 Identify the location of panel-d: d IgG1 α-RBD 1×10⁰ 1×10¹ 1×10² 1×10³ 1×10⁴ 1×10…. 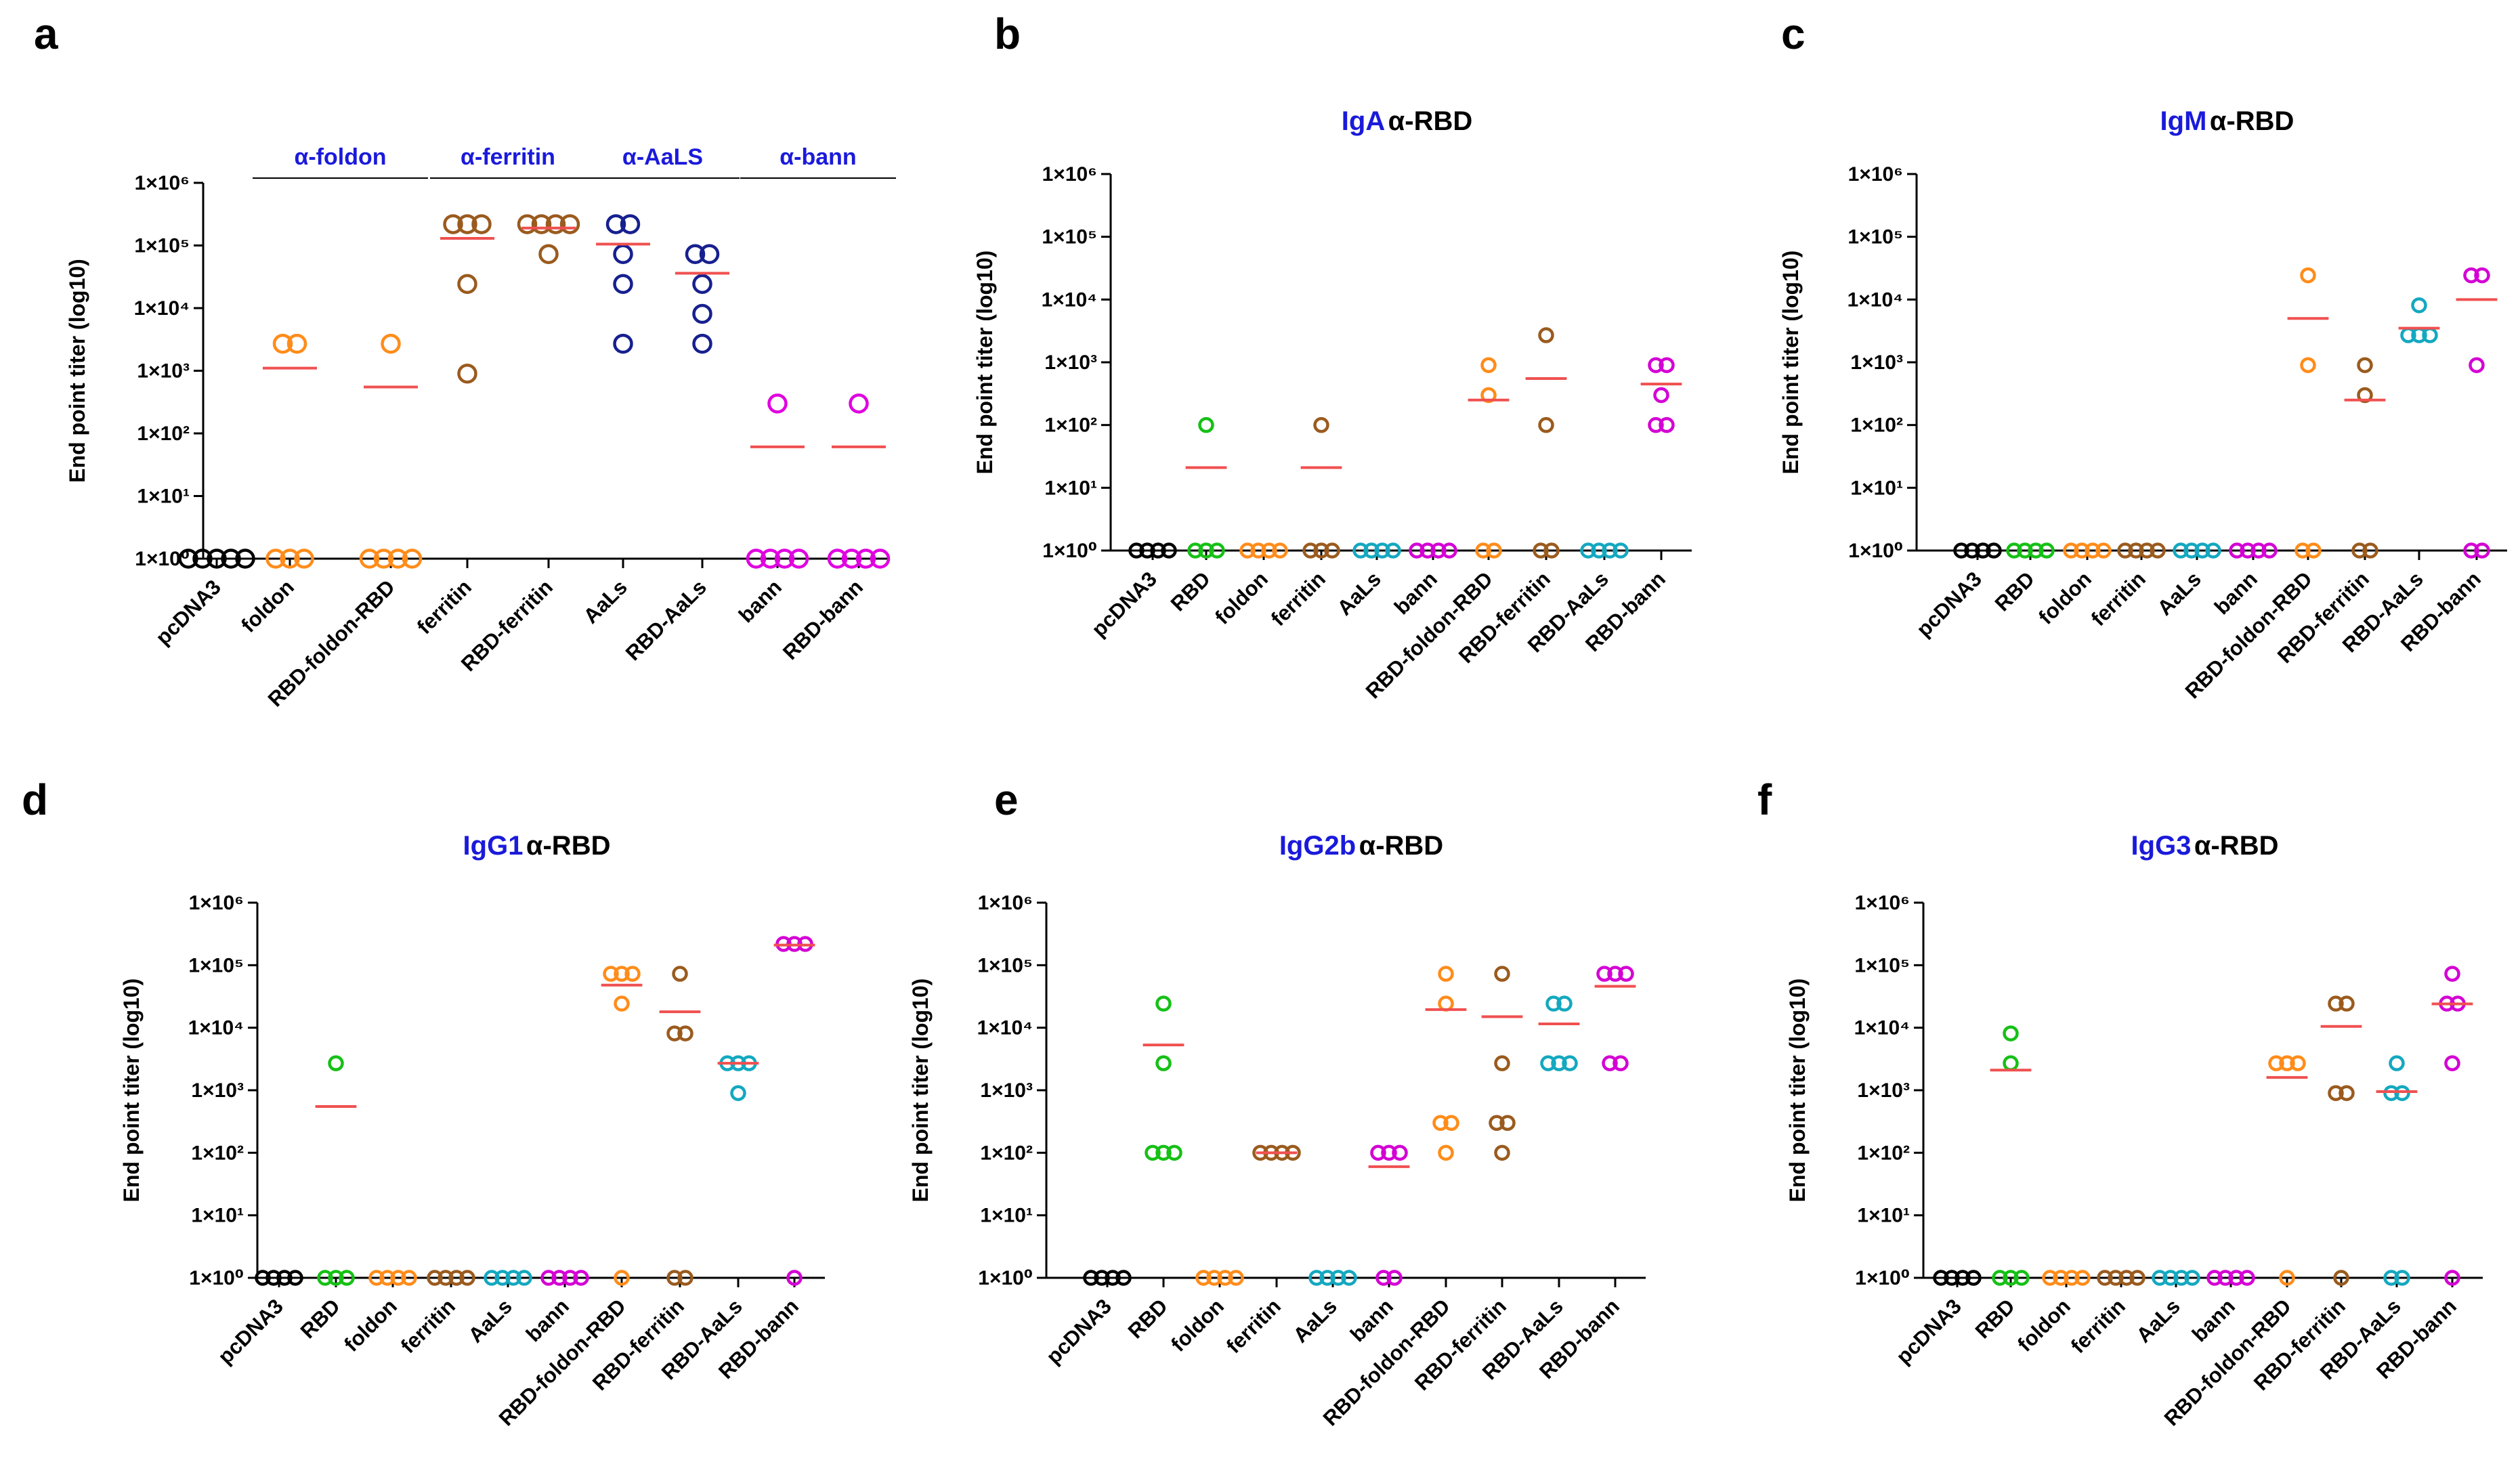
(424, 1102).